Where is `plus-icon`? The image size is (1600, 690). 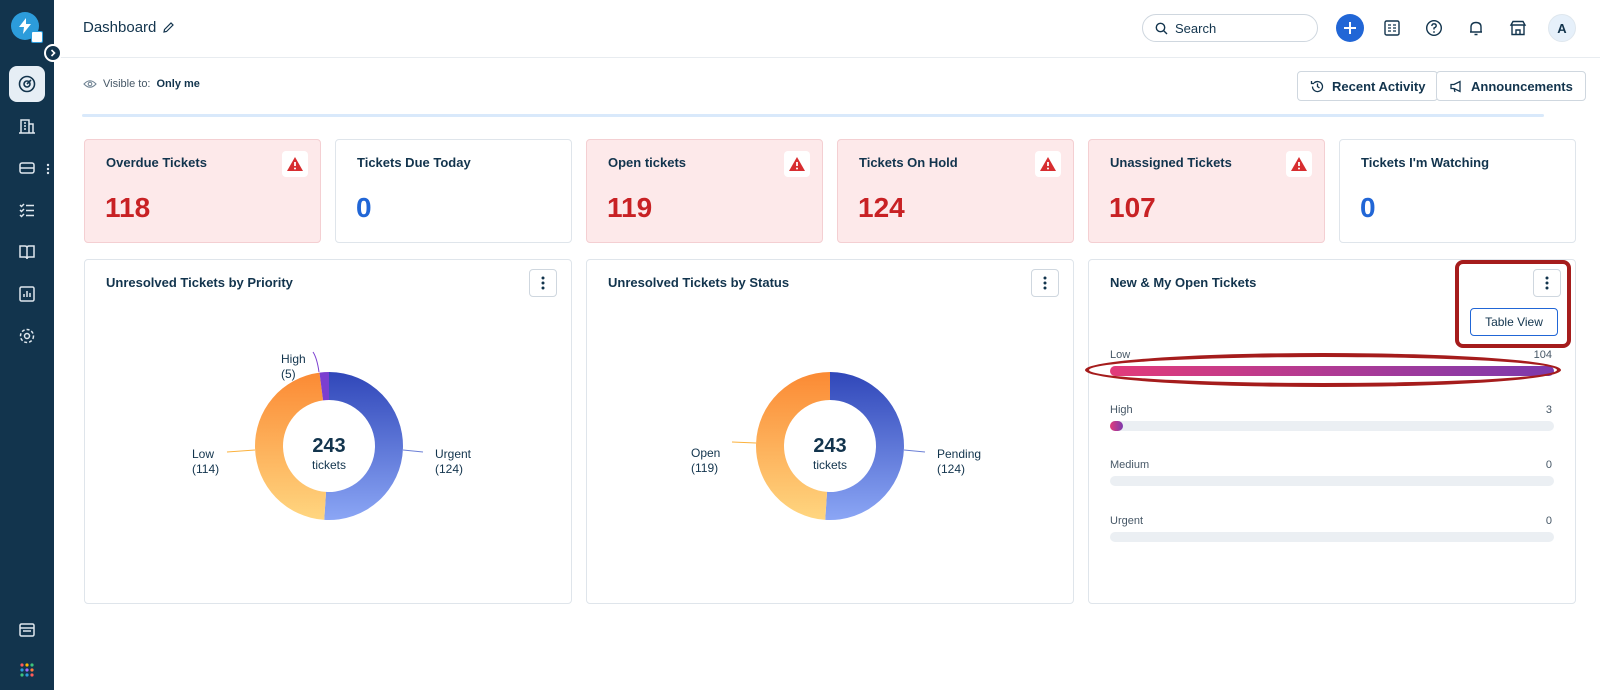
plus-icon is located at coordinates (1350, 28).